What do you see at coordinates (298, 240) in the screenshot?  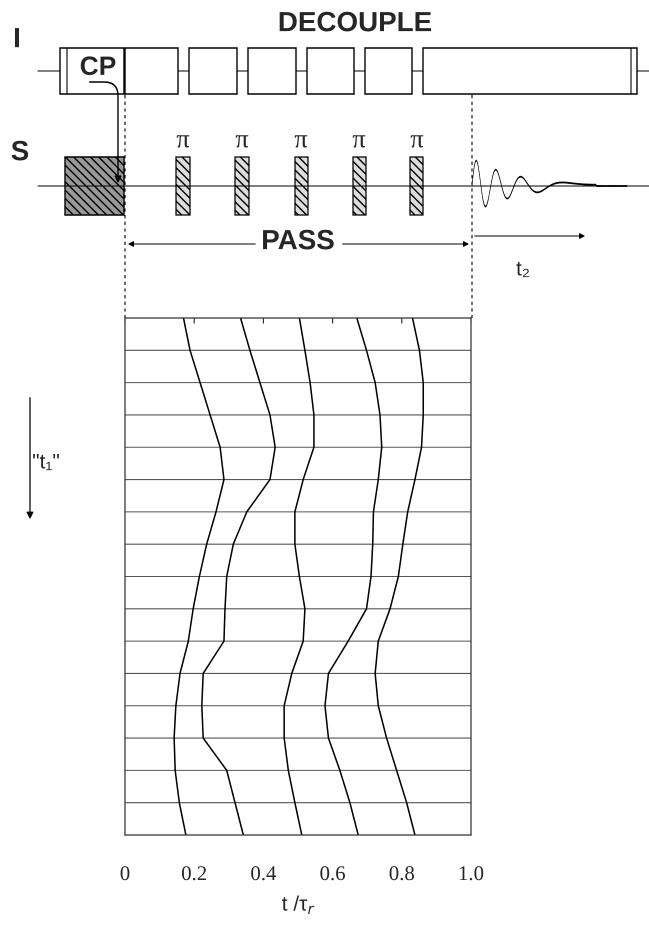 I see `text: PASS` at bounding box center [298, 240].